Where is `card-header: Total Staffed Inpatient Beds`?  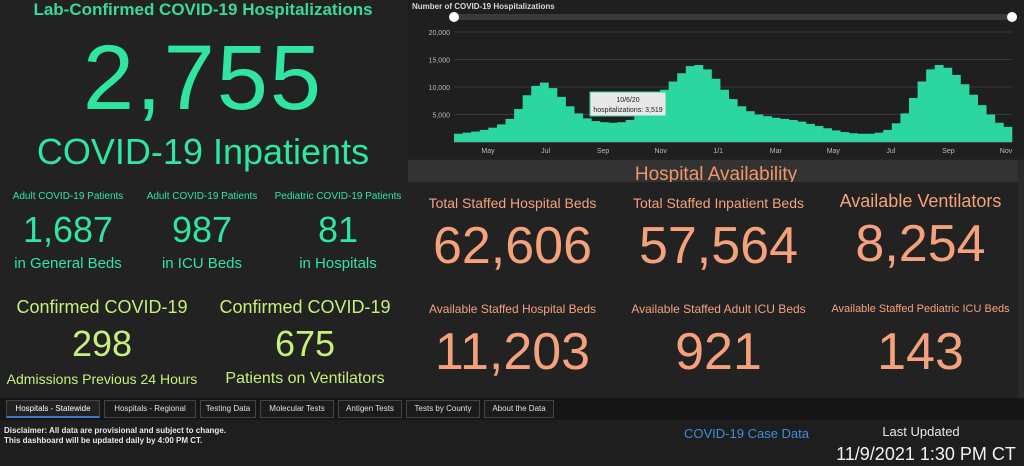
card-header: Total Staffed Inpatient Beds is located at coordinates (718, 203).